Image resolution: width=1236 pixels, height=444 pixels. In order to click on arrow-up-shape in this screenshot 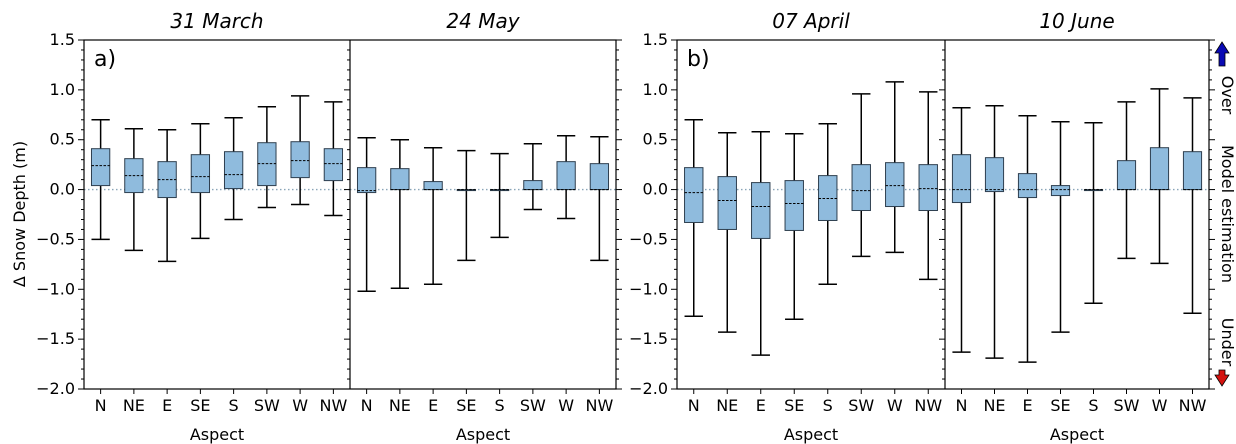, I will do `click(1222, 54)`.